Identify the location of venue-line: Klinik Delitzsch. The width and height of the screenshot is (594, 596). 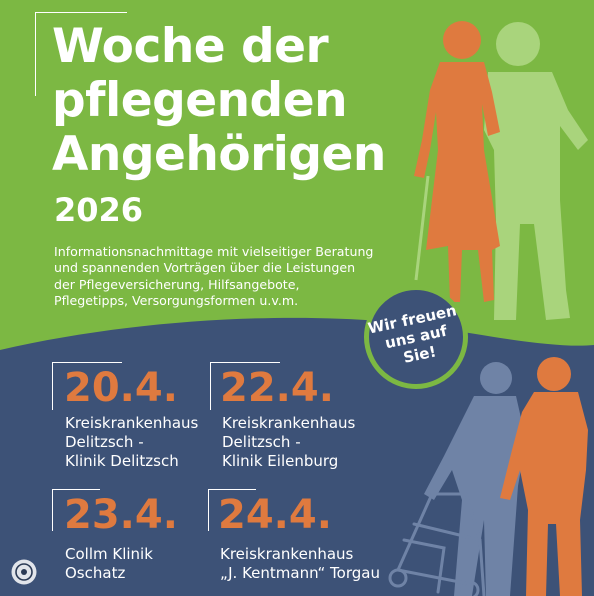
(122, 461).